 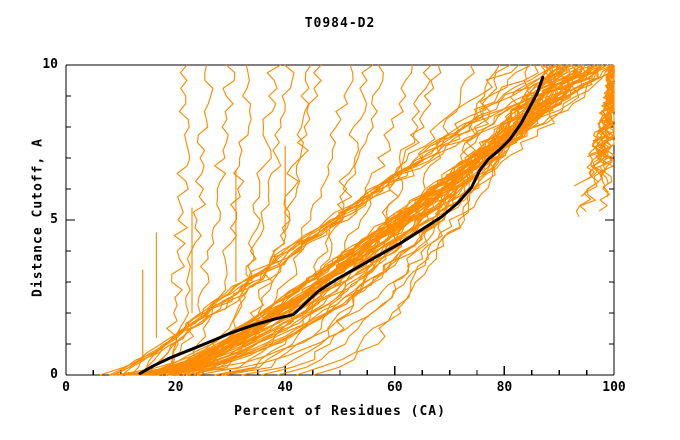 What do you see at coordinates (175, 387) in the screenshot?
I see `x-tick-label: 20` at bounding box center [175, 387].